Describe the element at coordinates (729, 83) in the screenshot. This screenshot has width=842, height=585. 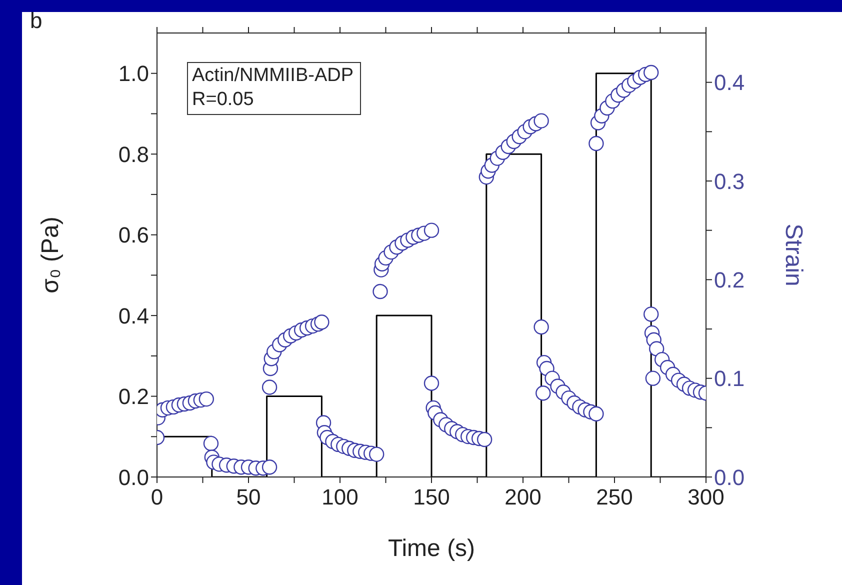
I see `y2-tick-label: 0.4` at that location.